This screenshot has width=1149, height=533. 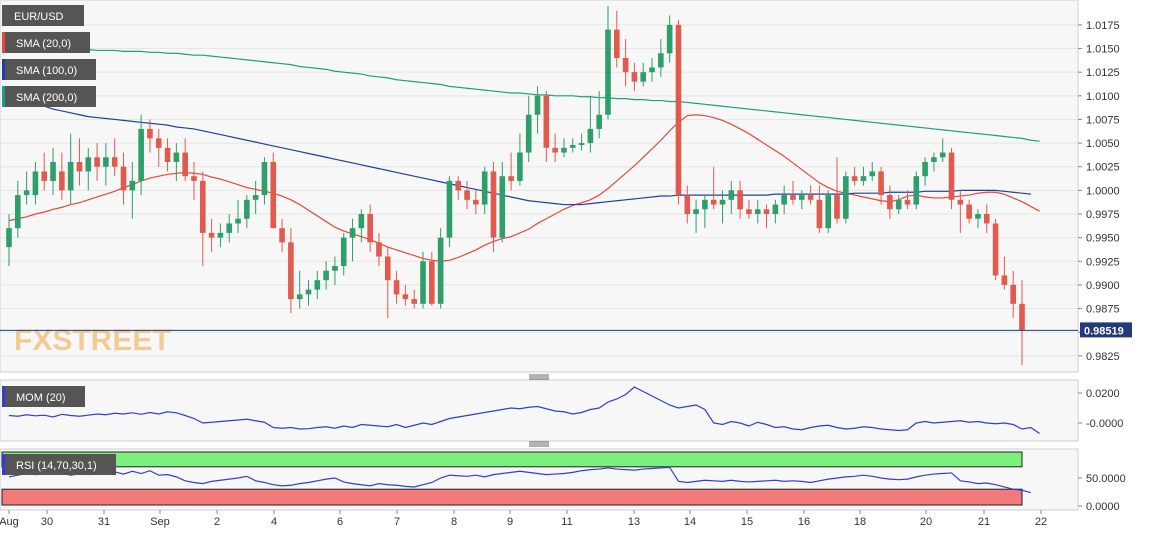 I want to click on legend-item-eurusd: EUR/USD, so click(x=43, y=15).